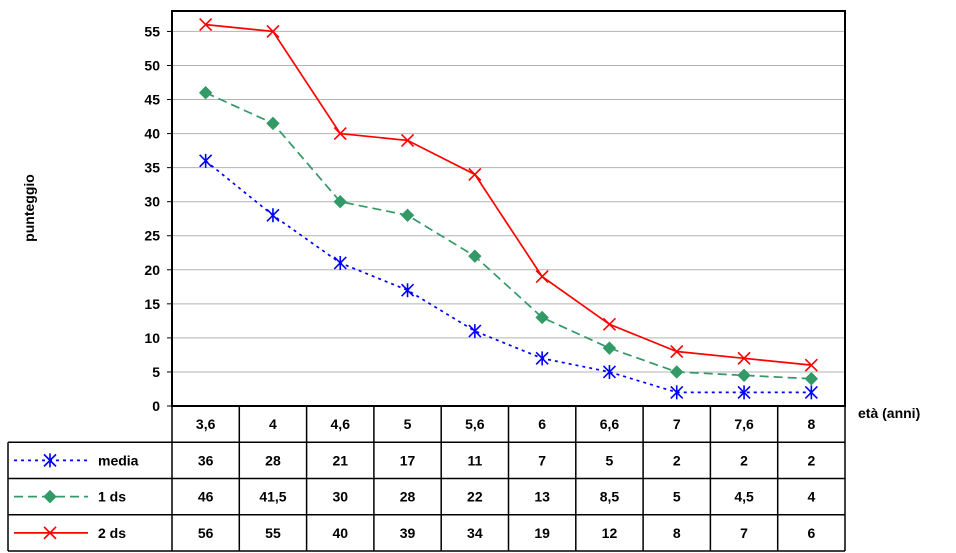 The image size is (956, 553). What do you see at coordinates (475, 497) in the screenshot?
I see `table-cell: 22` at bounding box center [475, 497].